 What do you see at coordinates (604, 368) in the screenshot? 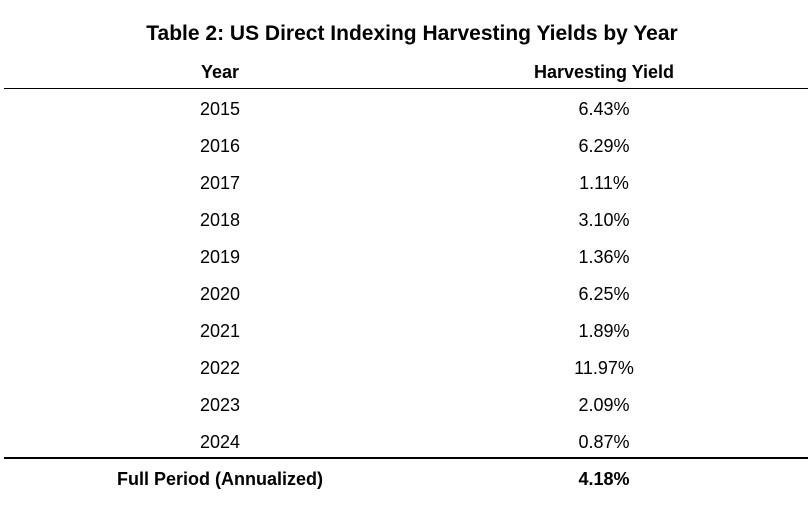
I see `yield-cell: 11.97%` at bounding box center [604, 368].